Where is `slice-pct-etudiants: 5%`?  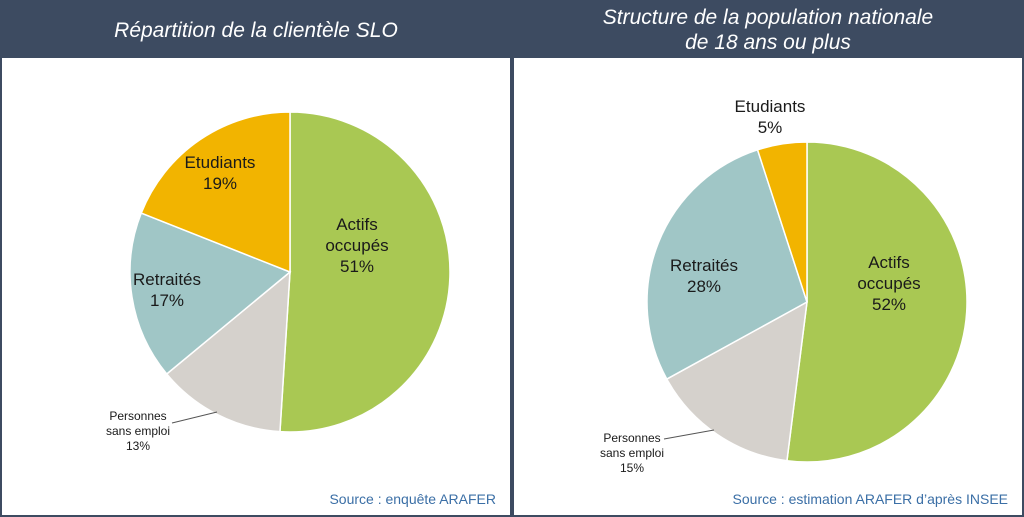
slice-pct-etudiants: 5% is located at coordinates (770, 127).